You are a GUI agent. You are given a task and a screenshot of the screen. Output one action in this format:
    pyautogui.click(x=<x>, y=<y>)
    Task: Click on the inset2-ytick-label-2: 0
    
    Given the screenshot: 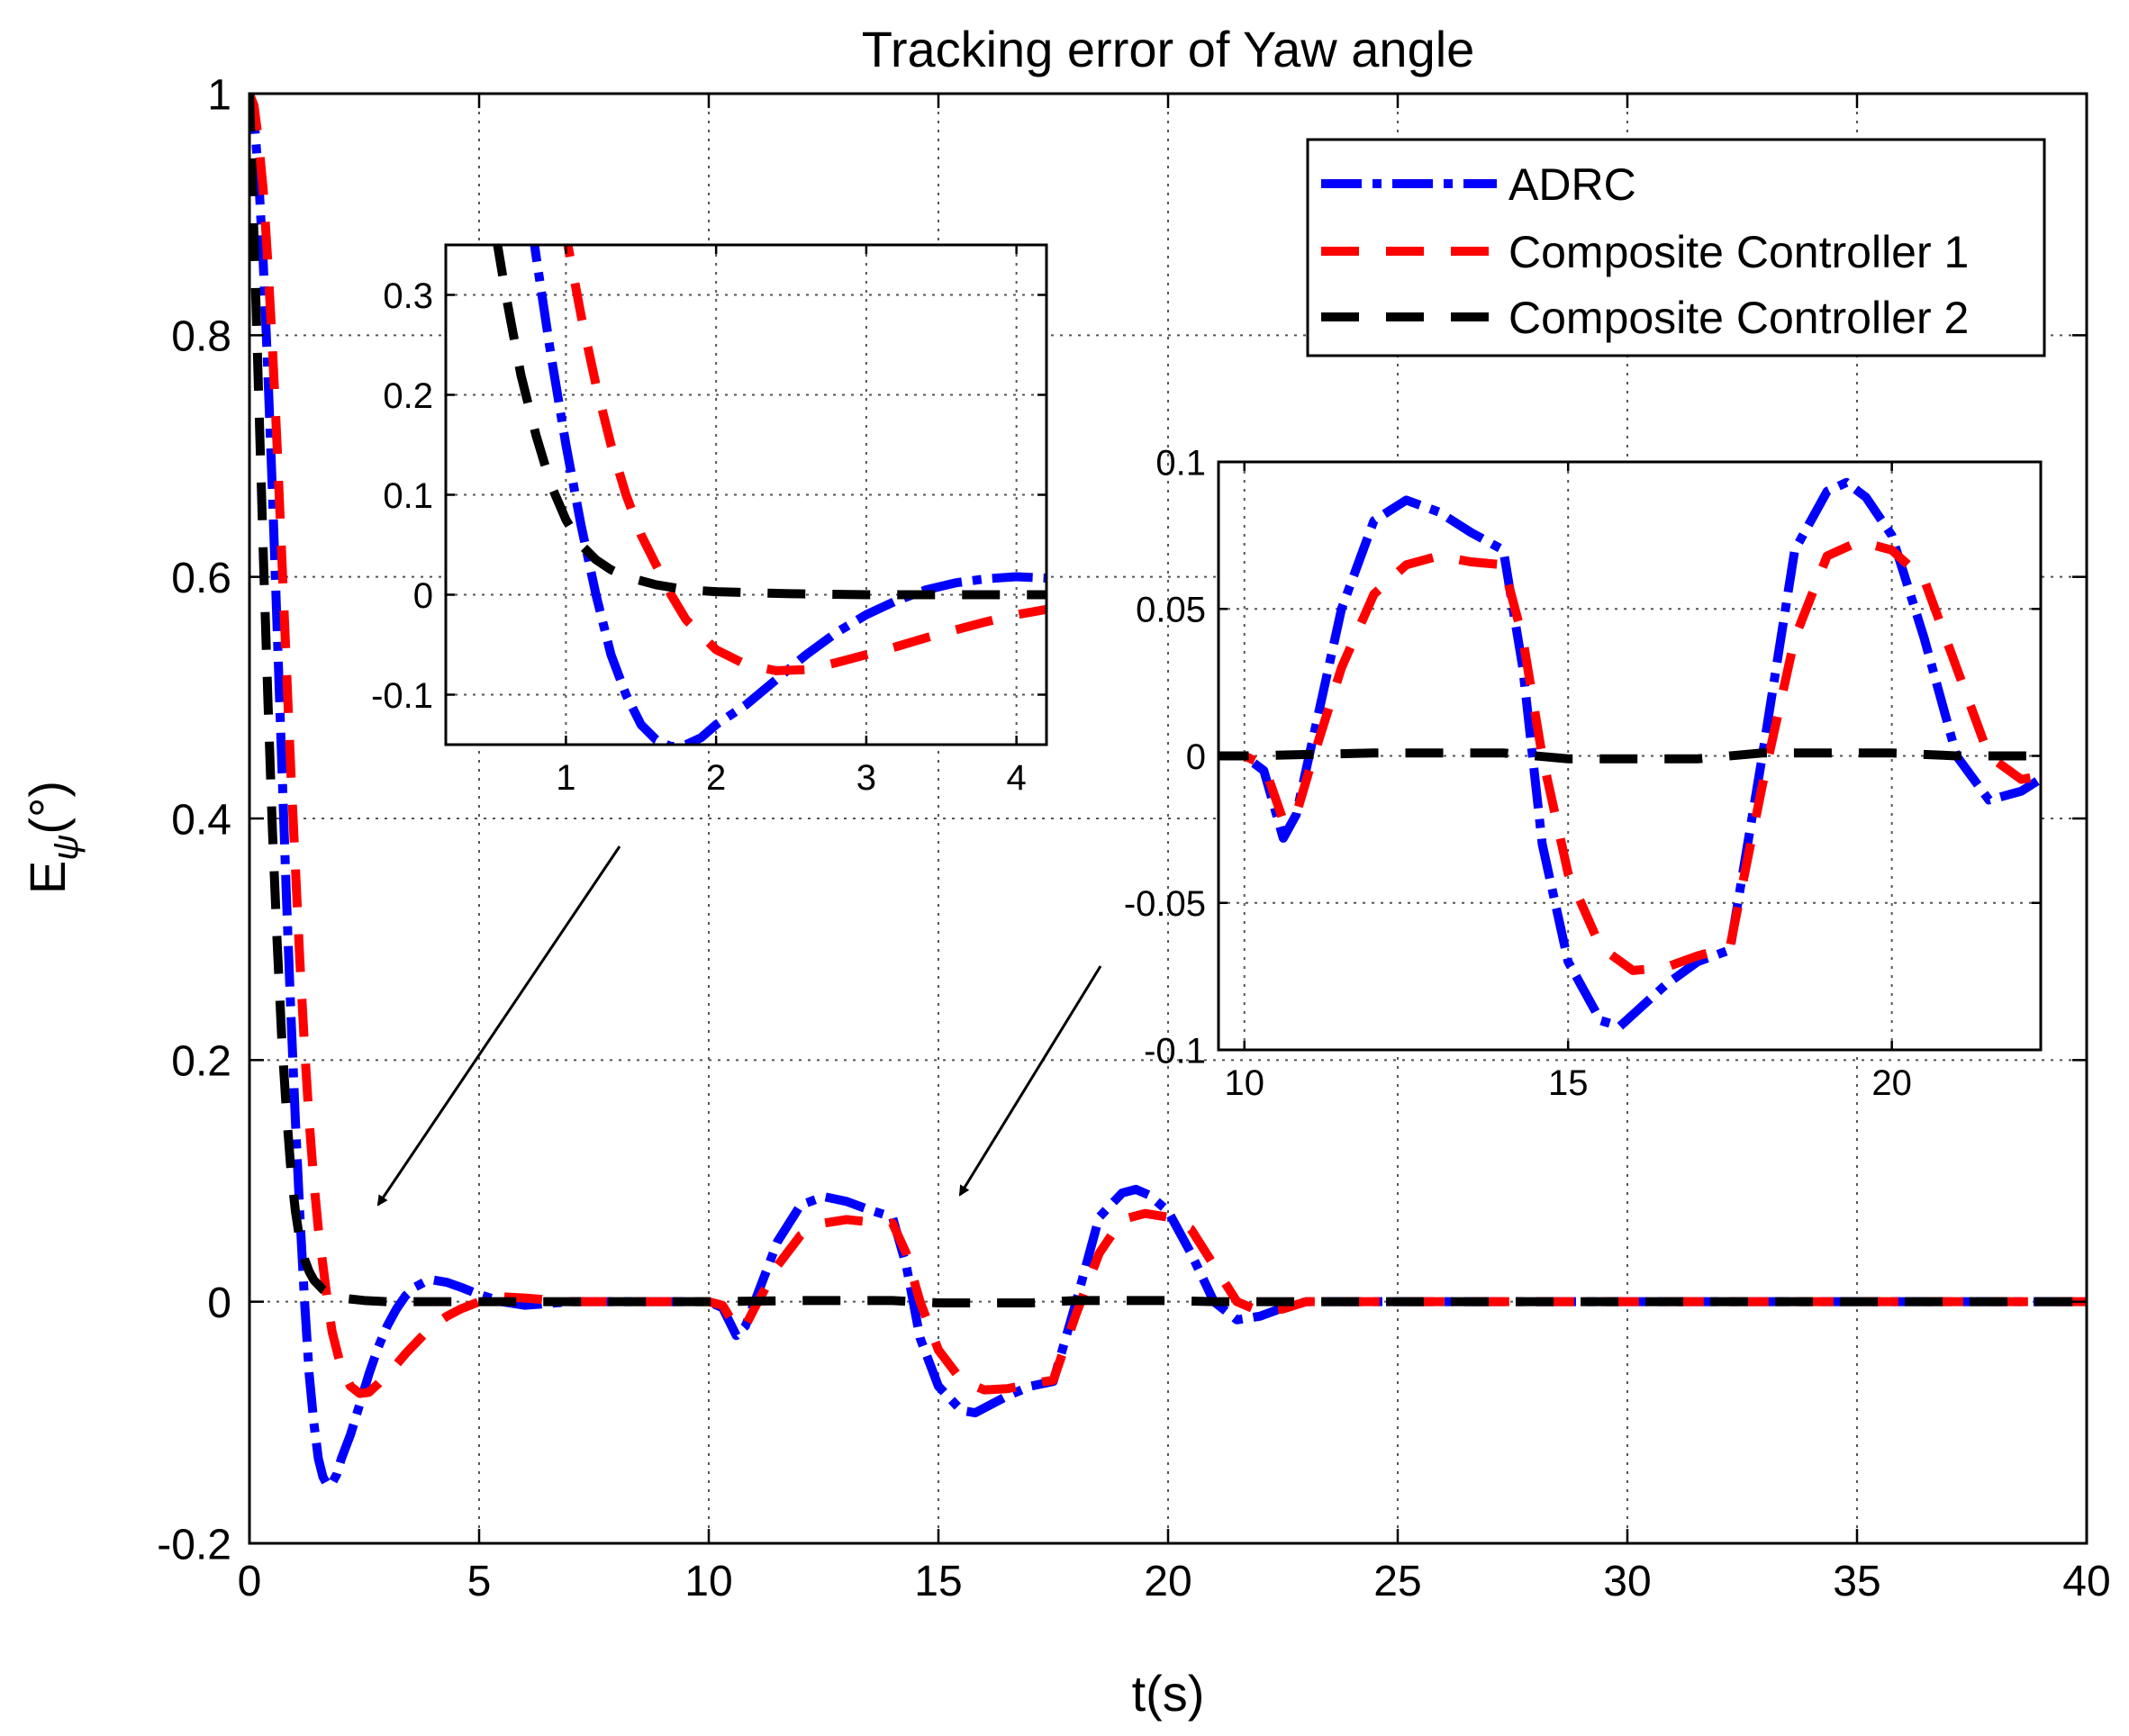 What is the action you would take?
    pyautogui.click(x=1196, y=757)
    